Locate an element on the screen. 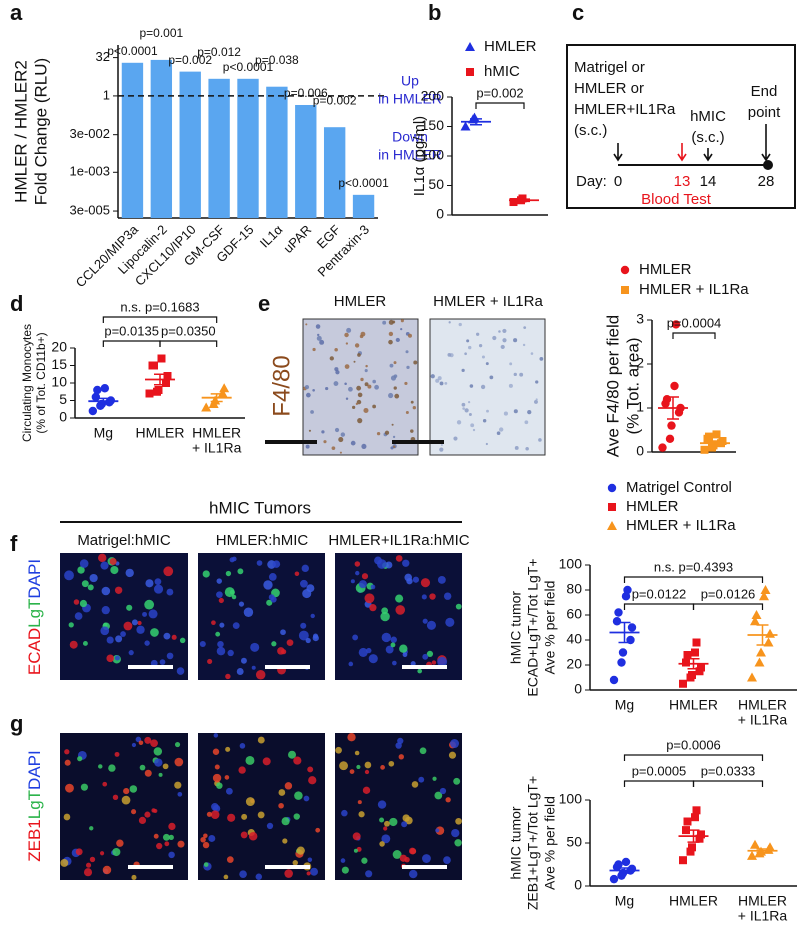 Image resolution: width=800 pixels, height=933 pixels. stain-label: ECADLgTDAPI is located at coordinates (34, 617).